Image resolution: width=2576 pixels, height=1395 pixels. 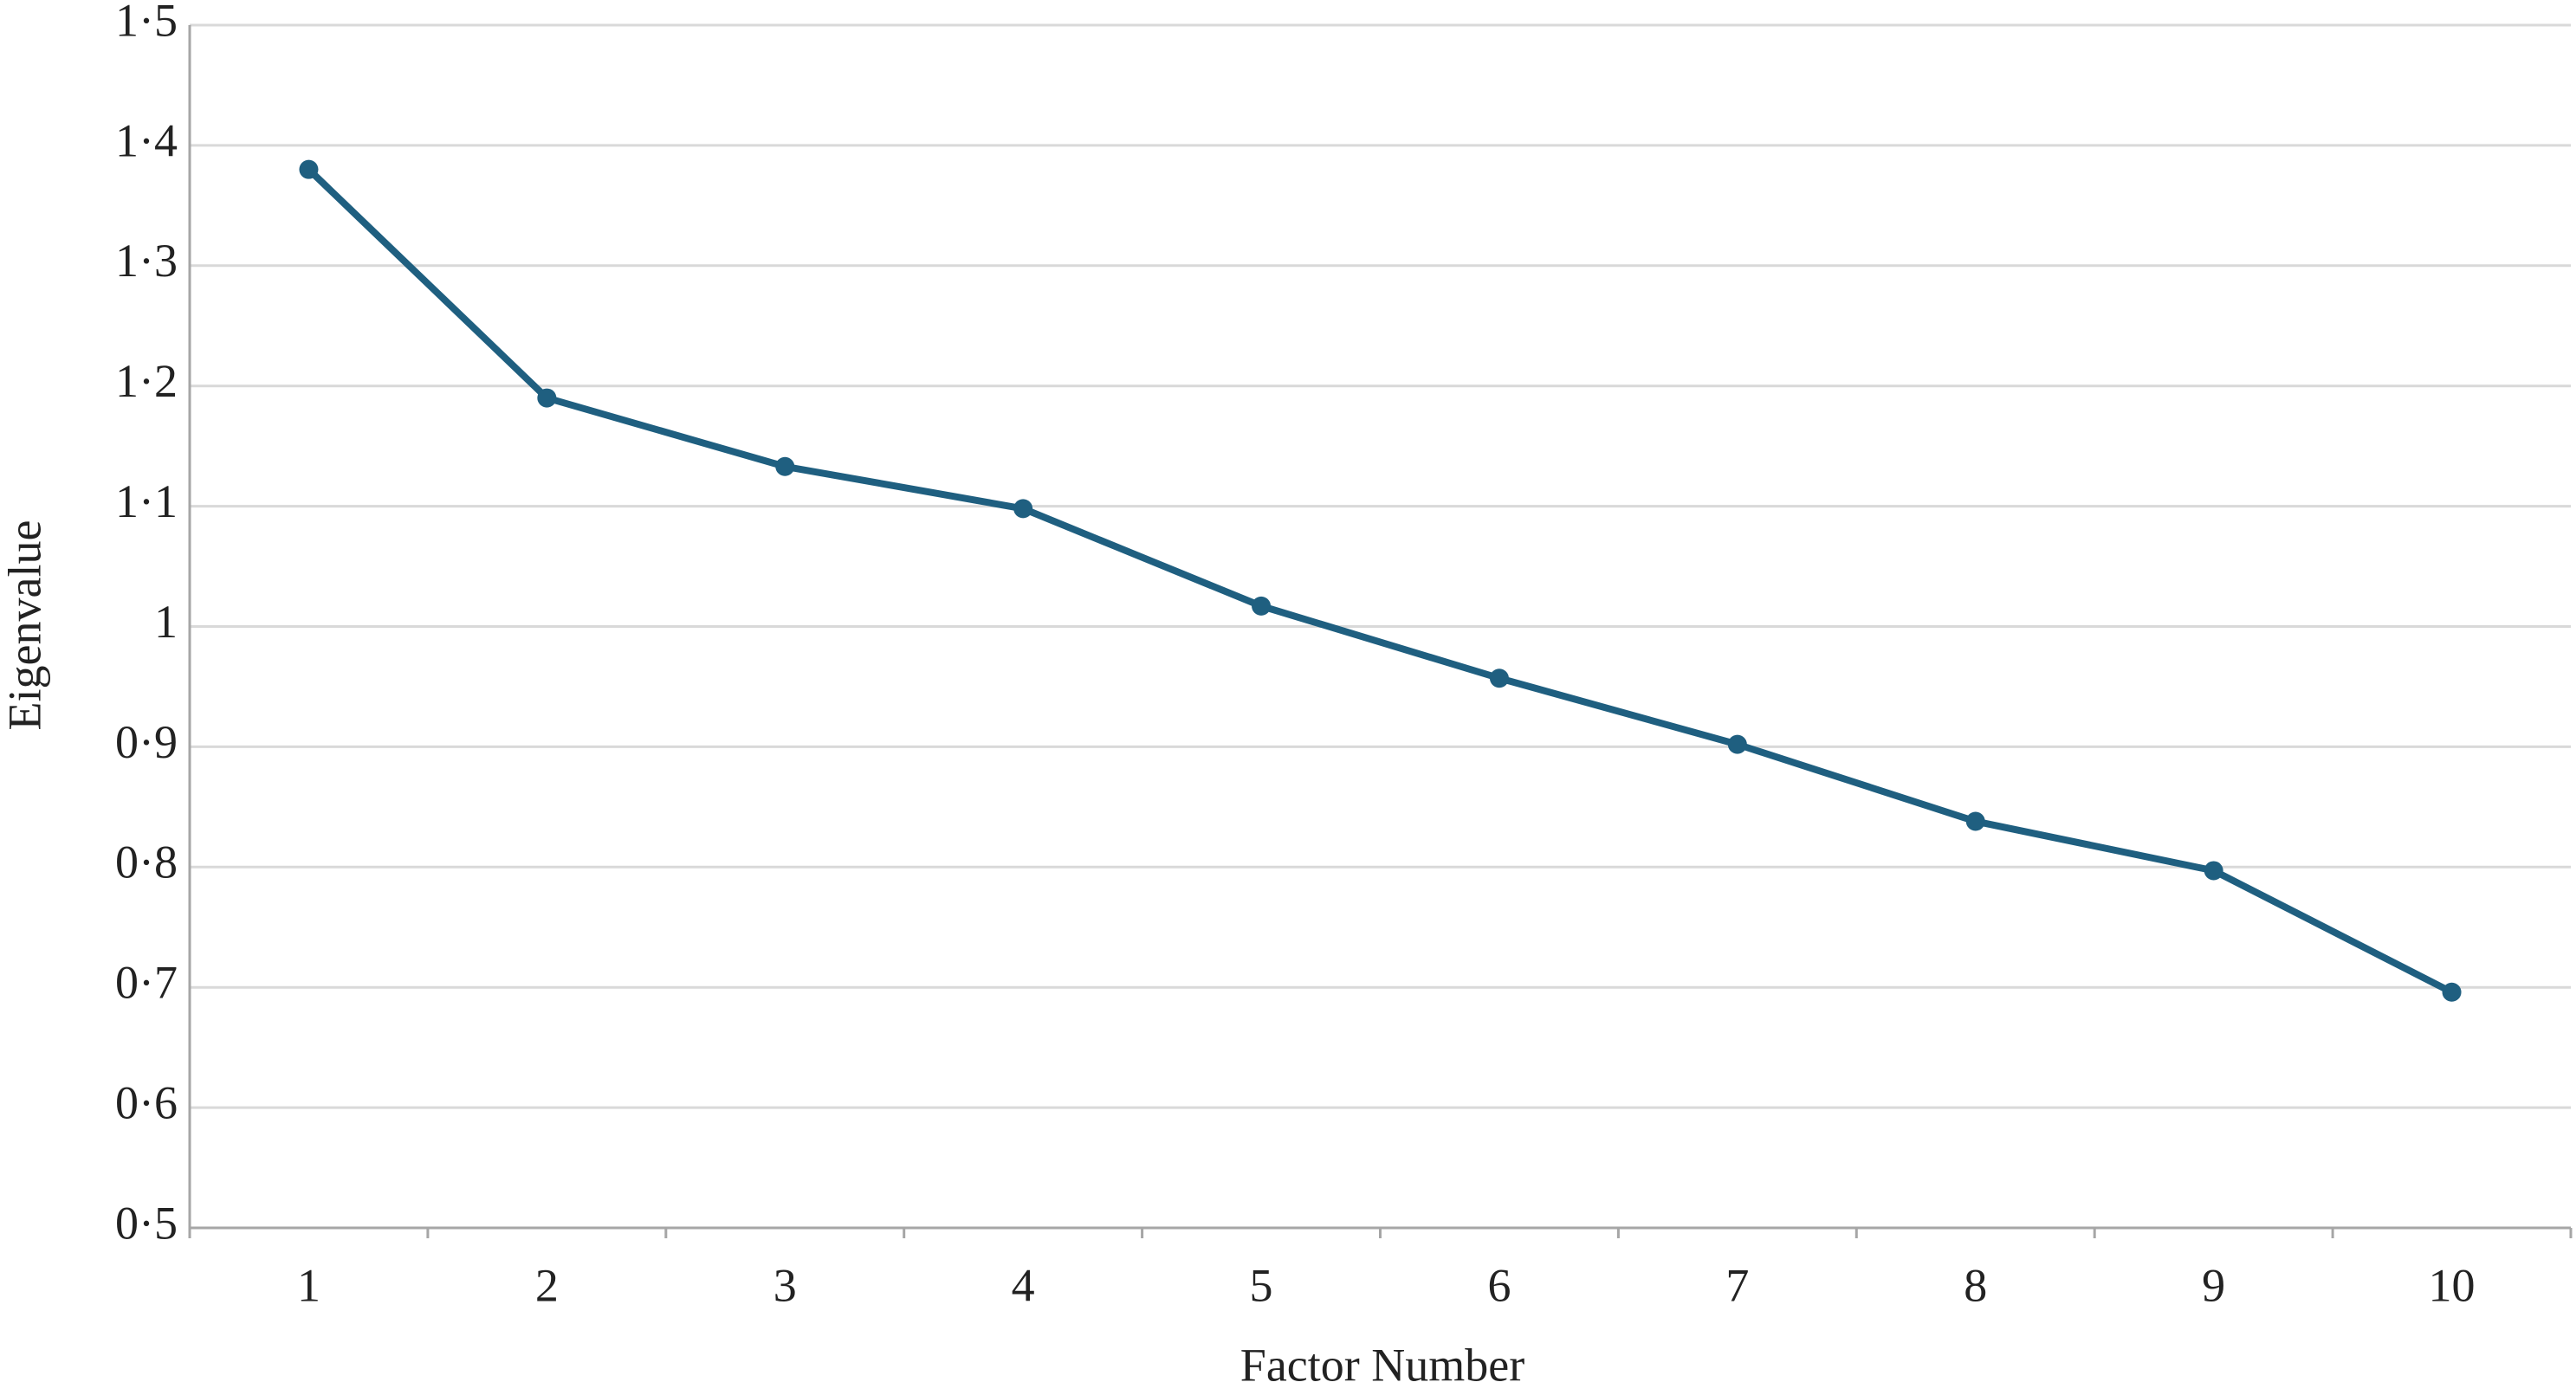 What do you see at coordinates (2213, 1285) in the screenshot?
I see `x-tick-label: 9` at bounding box center [2213, 1285].